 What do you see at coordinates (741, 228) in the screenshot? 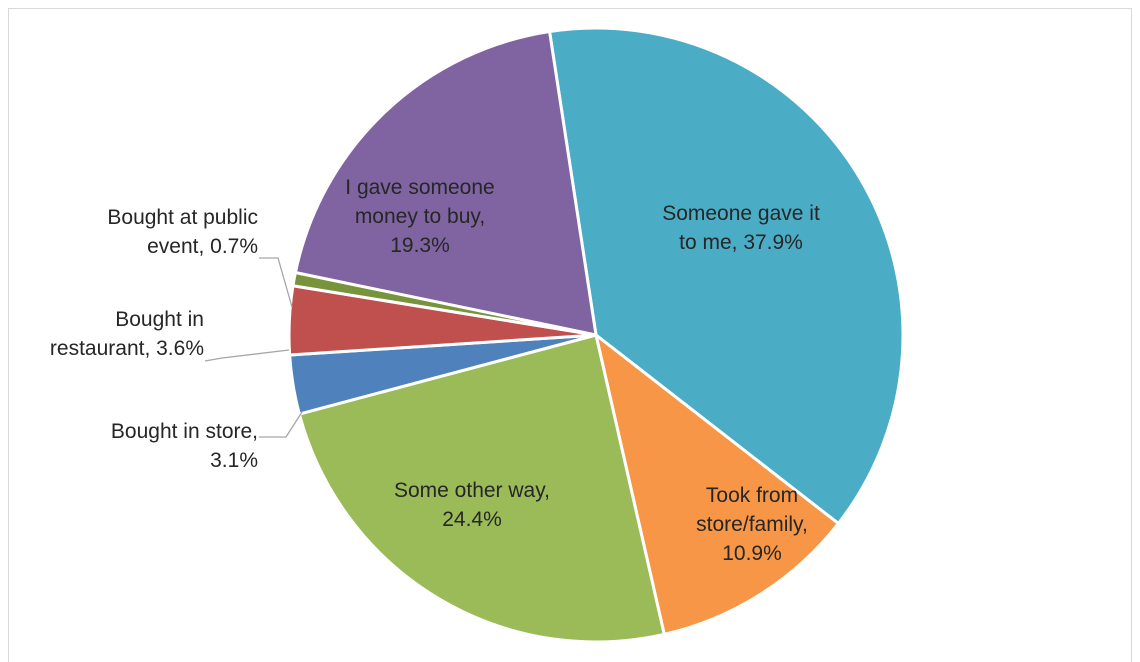
I see `data-label-someone-gave-it-to-me: Someone gave it to me, 37.9%` at bounding box center [741, 228].